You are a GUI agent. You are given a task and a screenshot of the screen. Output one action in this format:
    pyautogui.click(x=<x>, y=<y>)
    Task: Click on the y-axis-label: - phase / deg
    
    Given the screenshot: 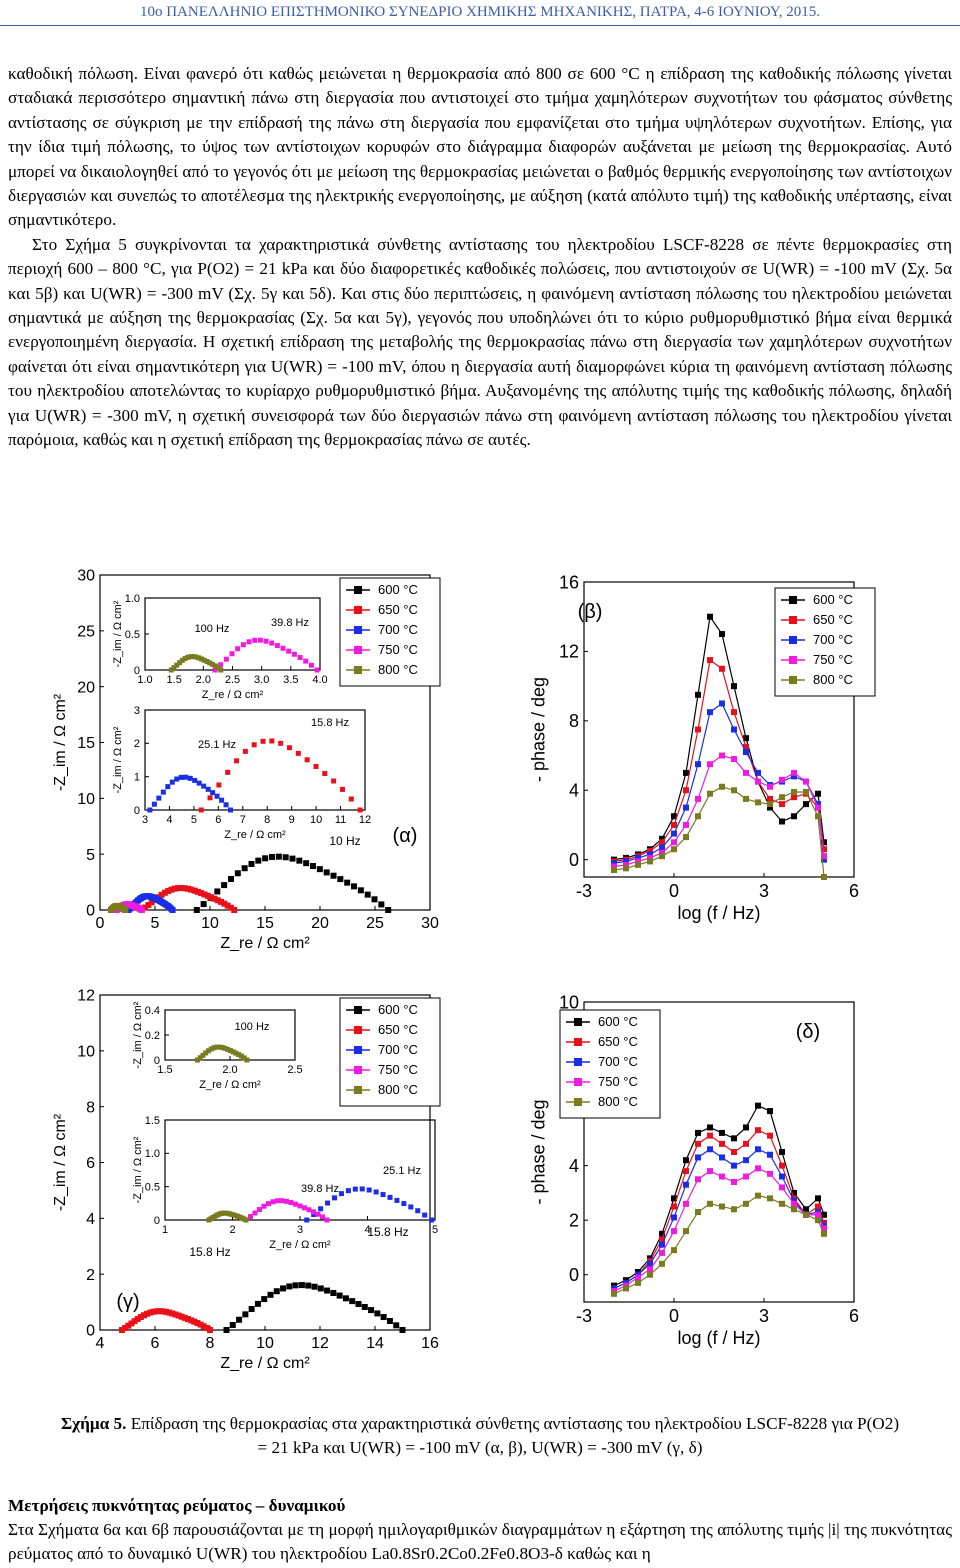 What is the action you would take?
    pyautogui.click(x=538, y=729)
    